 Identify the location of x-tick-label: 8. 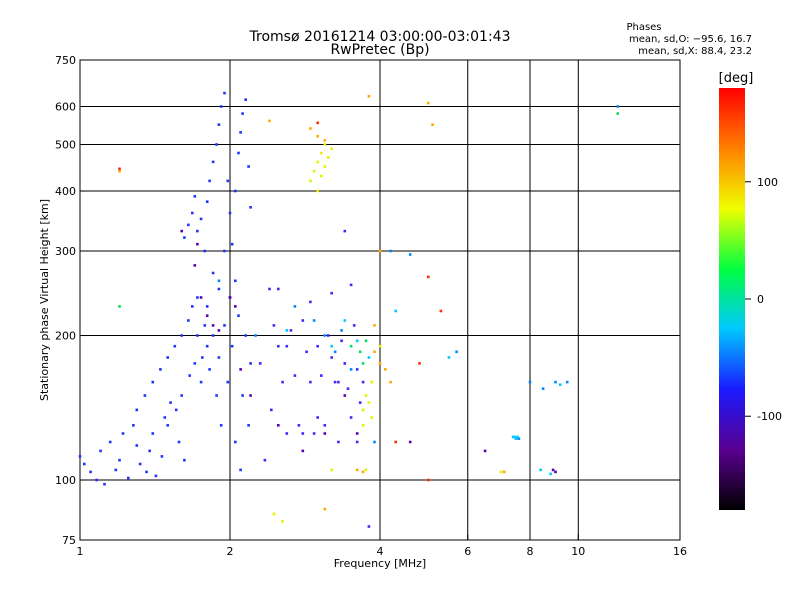
(530, 551).